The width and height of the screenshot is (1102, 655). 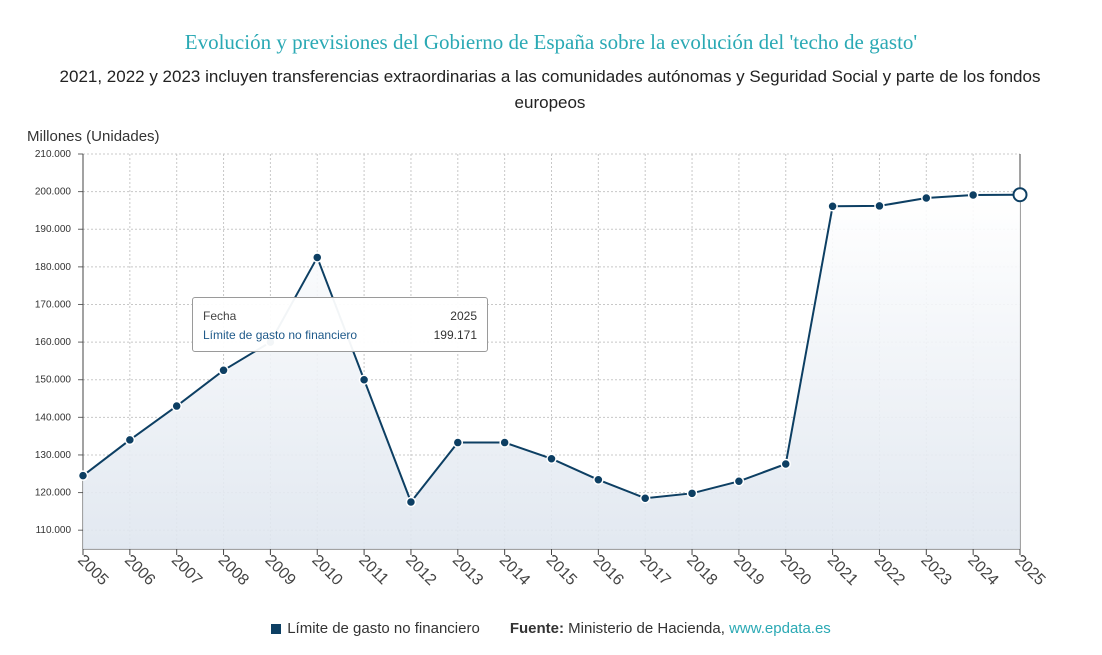 I want to click on y-tick-label: 160.000, so click(x=53, y=342).